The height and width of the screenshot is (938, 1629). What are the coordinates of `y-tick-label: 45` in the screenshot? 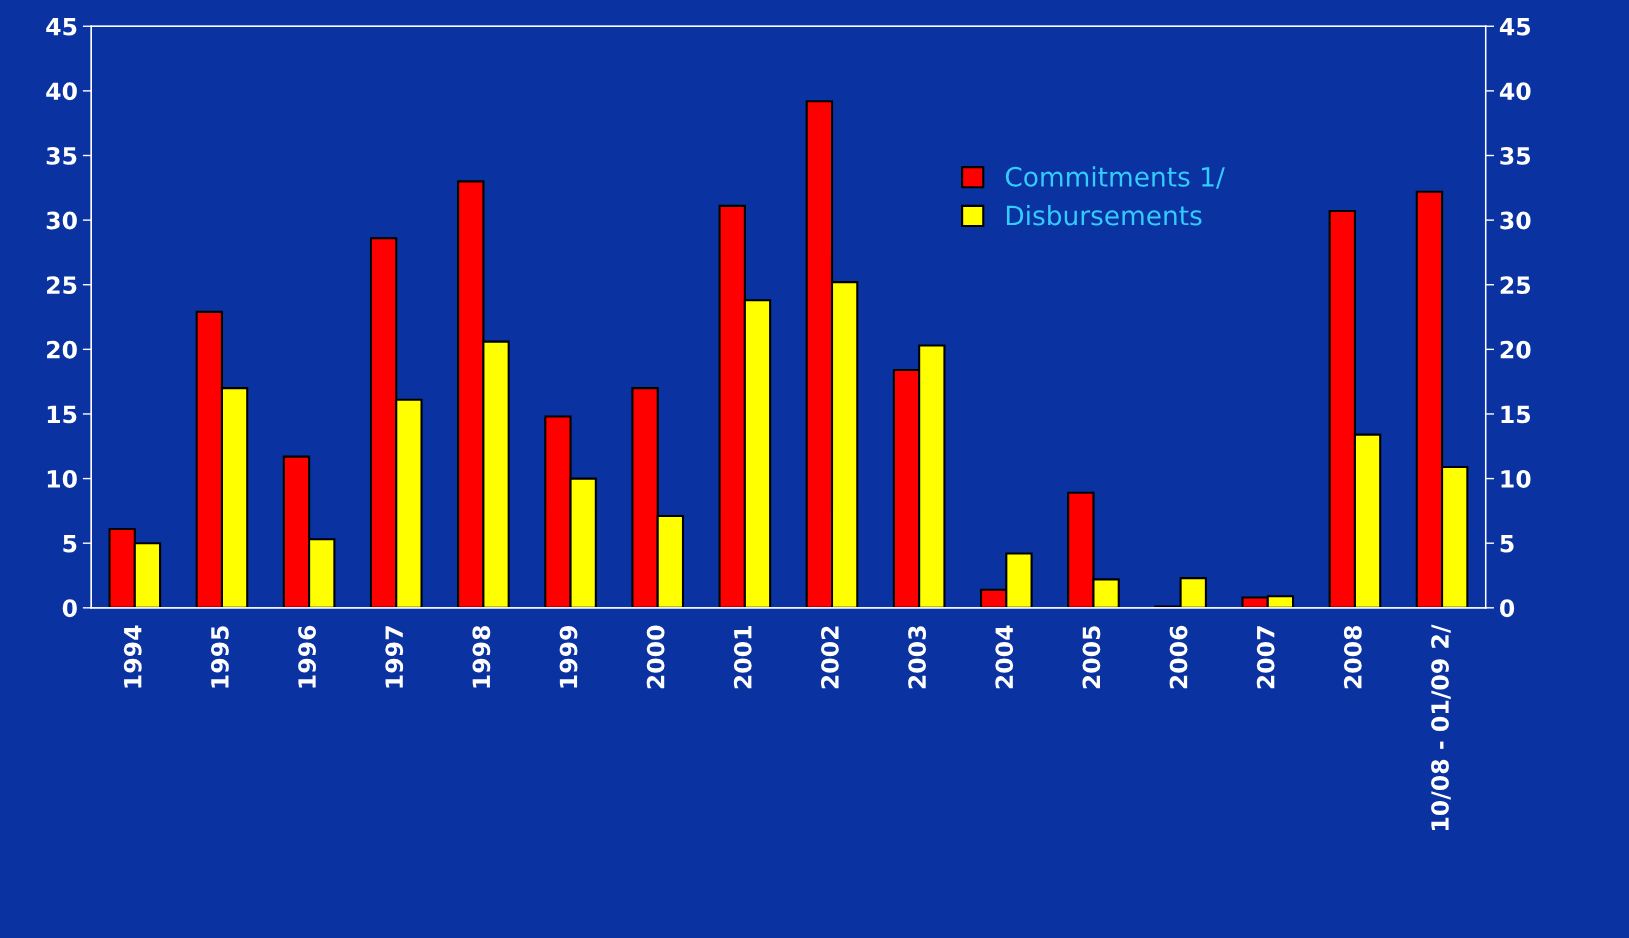 It's located at (61, 27).